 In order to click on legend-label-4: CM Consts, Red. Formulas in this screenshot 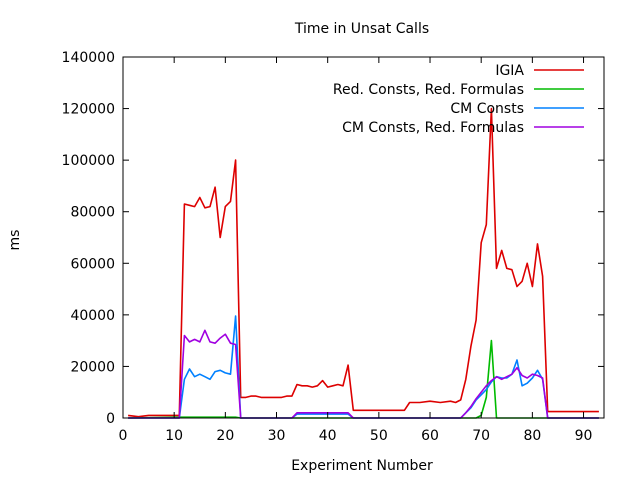, I will do `click(433, 128)`.